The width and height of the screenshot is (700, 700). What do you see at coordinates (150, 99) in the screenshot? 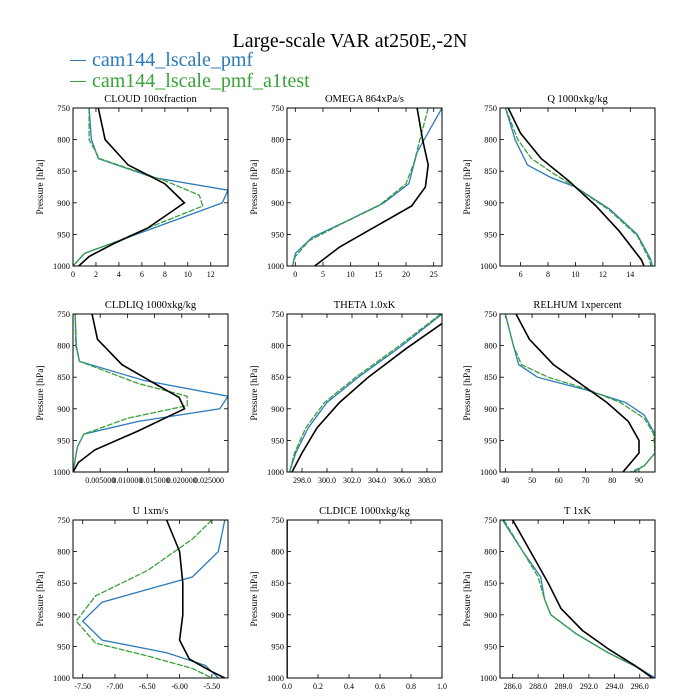
I see `panel-title: CLOUD 100xfraction` at bounding box center [150, 99].